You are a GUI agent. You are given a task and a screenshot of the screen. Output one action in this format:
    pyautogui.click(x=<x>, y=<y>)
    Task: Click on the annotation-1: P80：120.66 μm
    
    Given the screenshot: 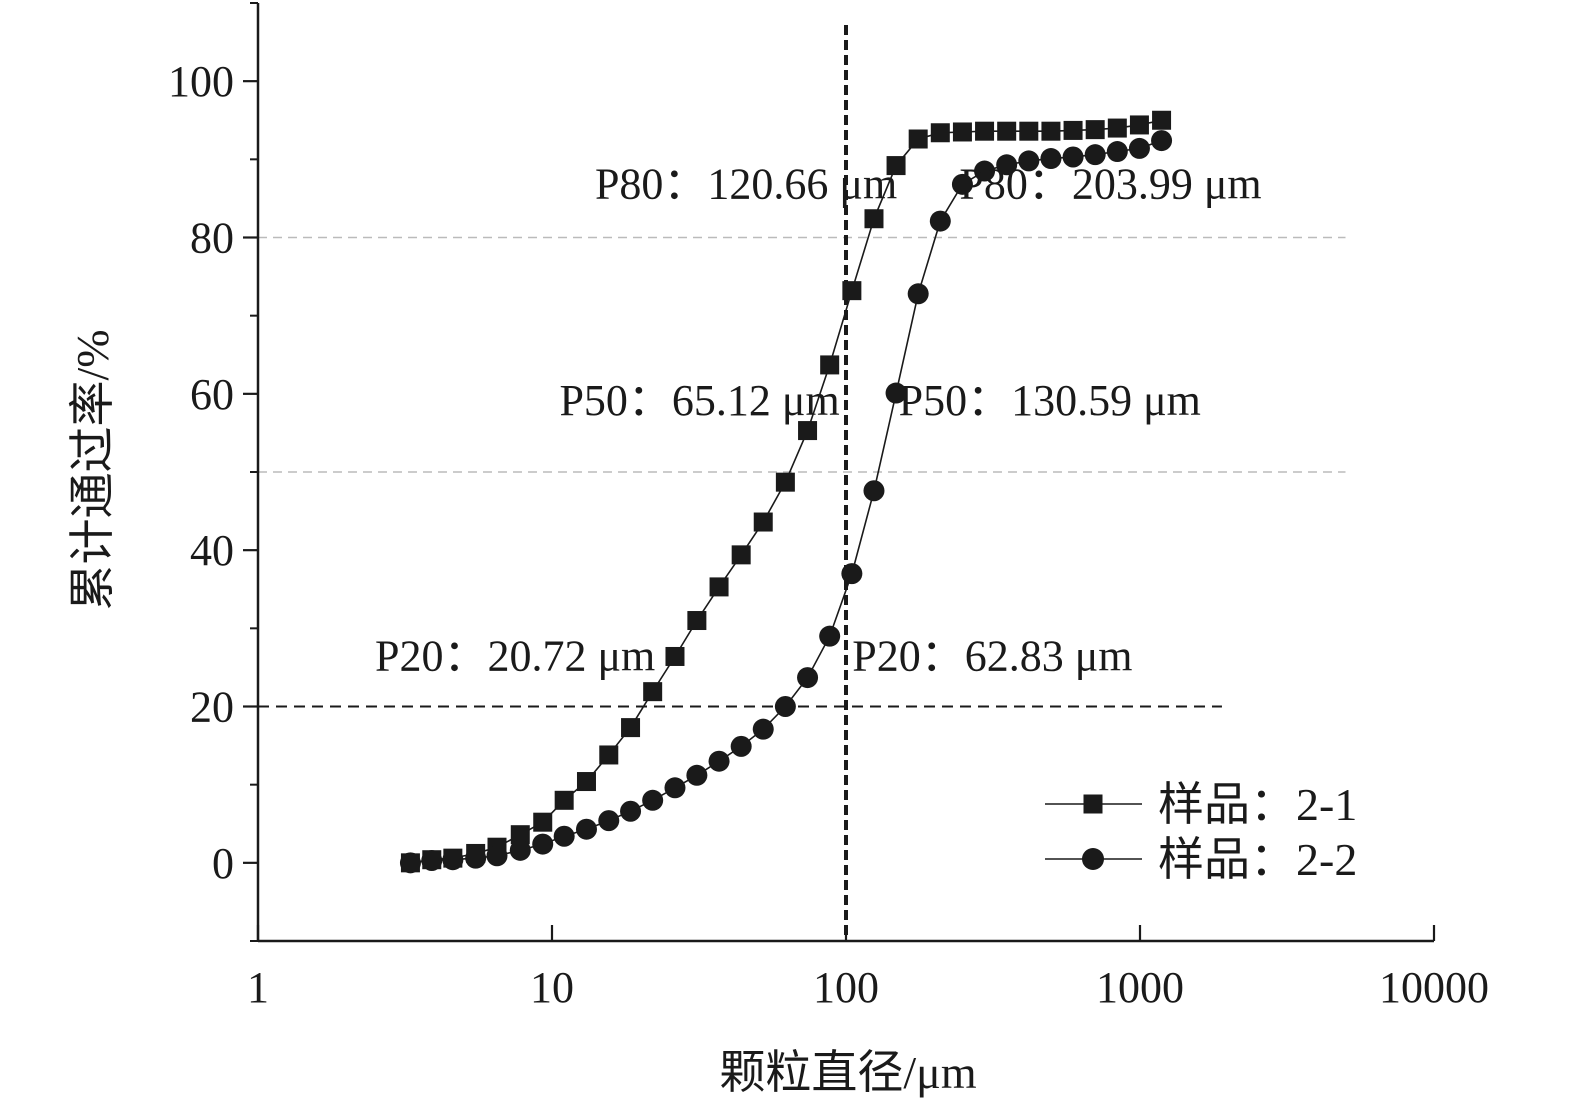 What is the action you would take?
    pyautogui.click(x=746, y=183)
    